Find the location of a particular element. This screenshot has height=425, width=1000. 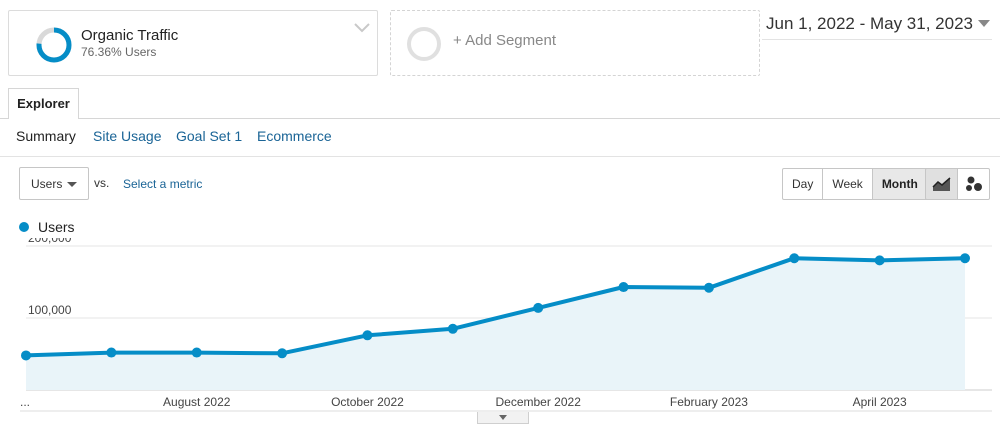

period-toggle: Day Week Month is located at coordinates (855, 184).